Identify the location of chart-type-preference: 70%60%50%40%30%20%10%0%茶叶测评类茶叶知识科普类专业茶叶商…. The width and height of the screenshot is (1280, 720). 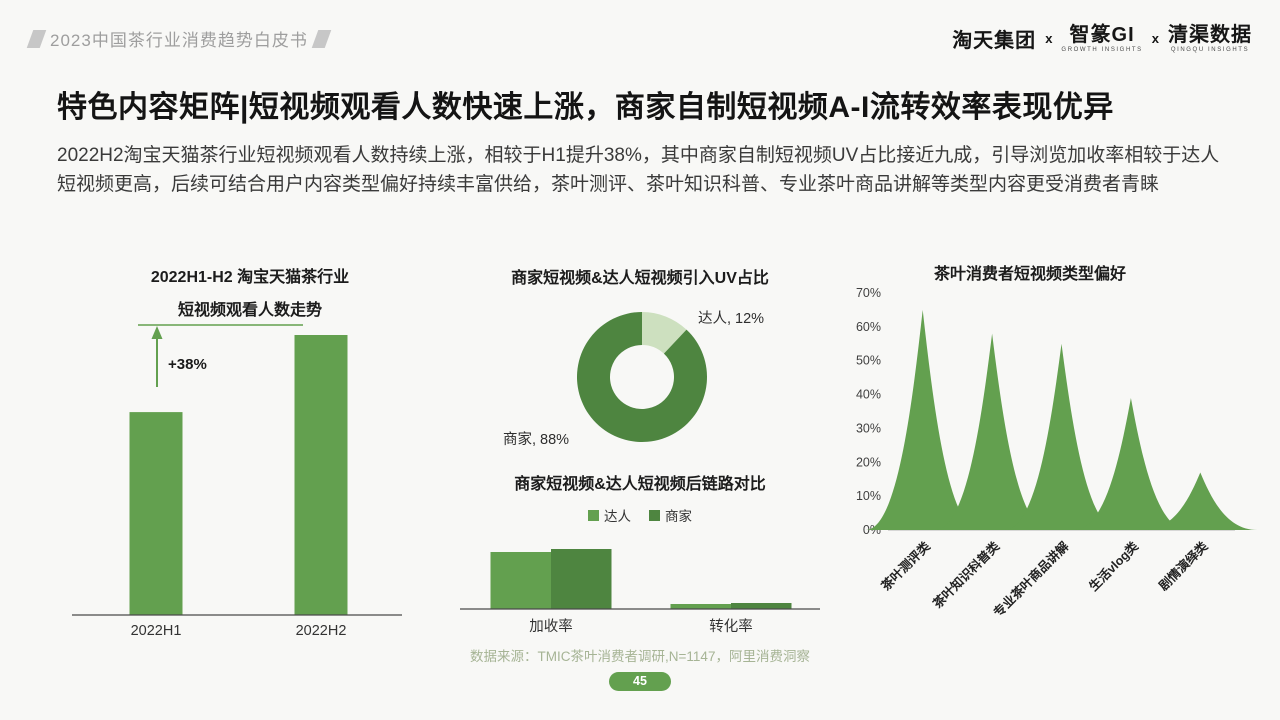
(1057, 453).